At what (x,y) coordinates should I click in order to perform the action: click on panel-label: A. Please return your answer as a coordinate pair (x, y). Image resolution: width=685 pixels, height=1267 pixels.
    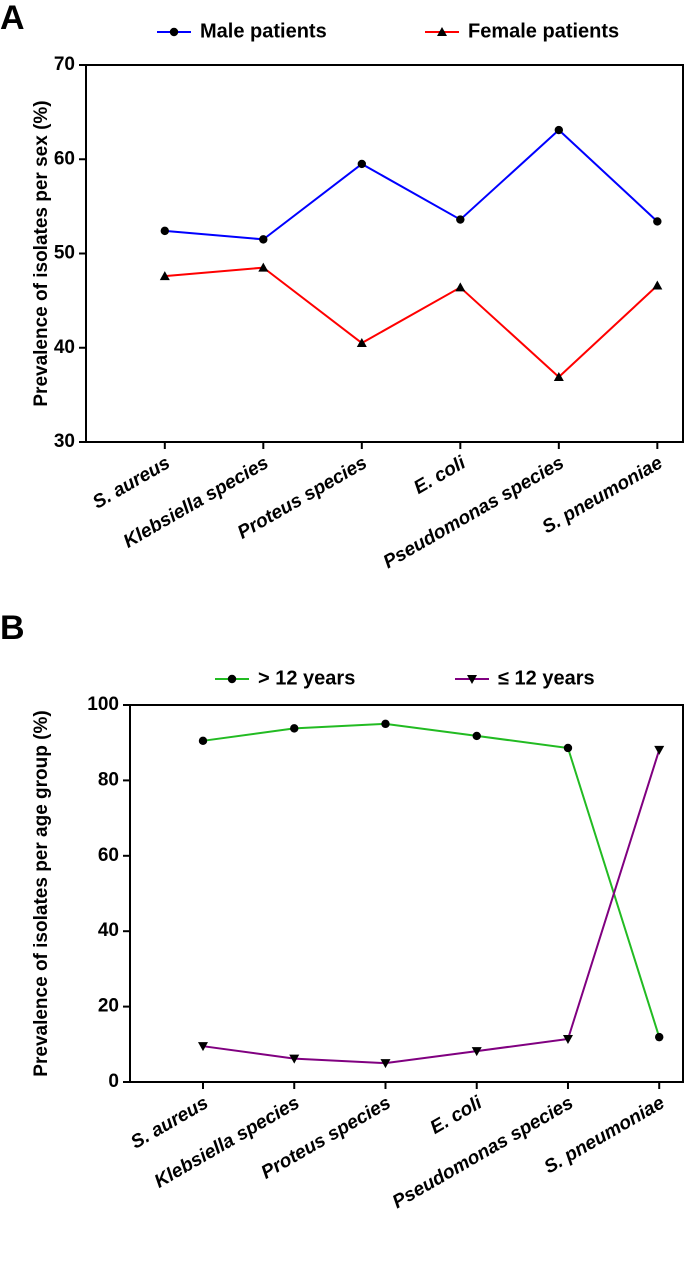
    Looking at the image, I should click on (12, 18).